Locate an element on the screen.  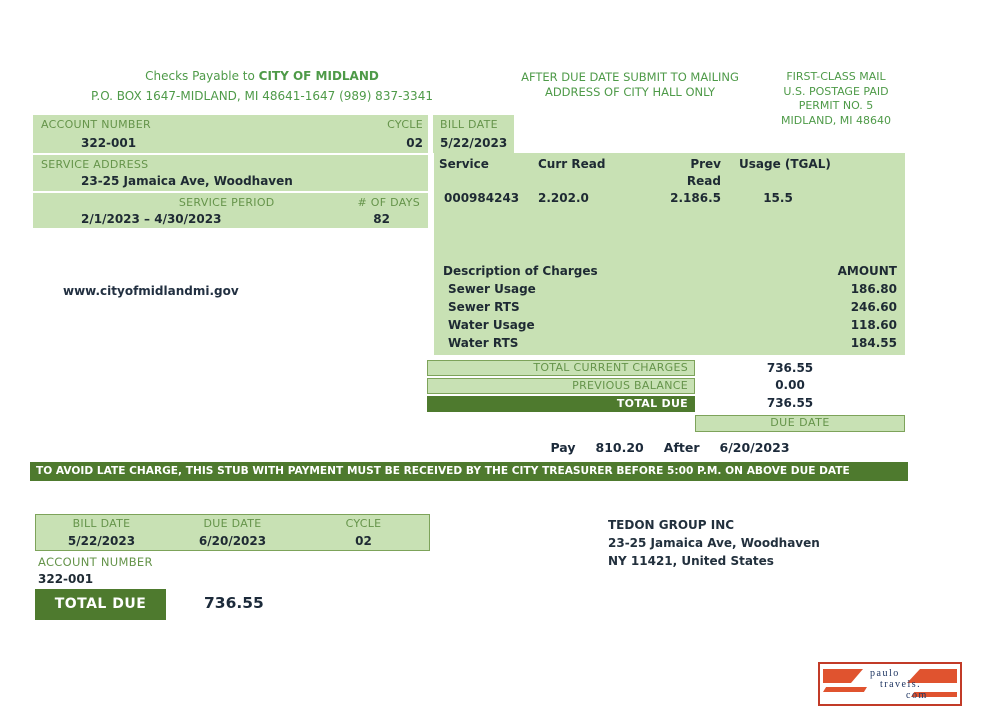
charge-label: Water Usage is located at coordinates (491, 325).